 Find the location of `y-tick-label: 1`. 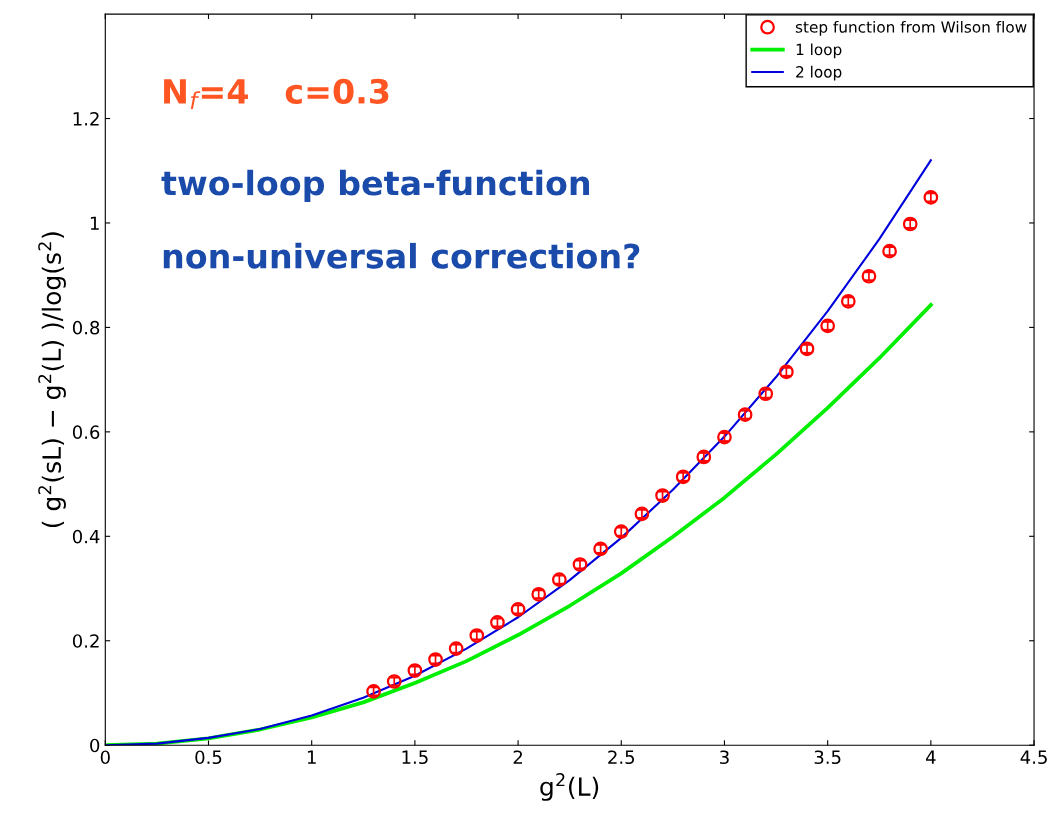

y-tick-label: 1 is located at coordinates (94, 223).